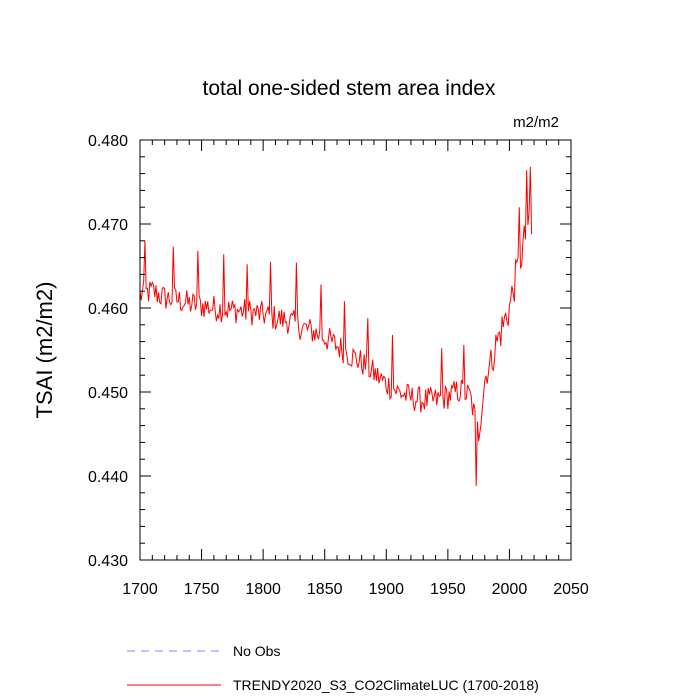 This screenshot has width=700, height=700. I want to click on y-tick-label: 0.450, so click(108, 393).